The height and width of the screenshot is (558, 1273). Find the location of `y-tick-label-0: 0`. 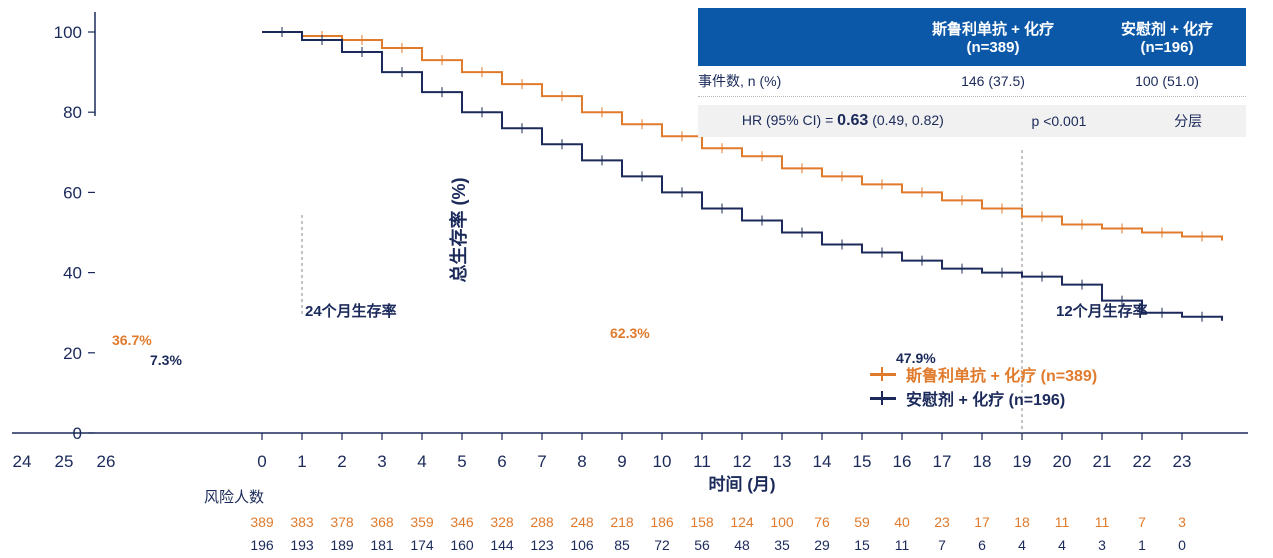

y-tick-label-0: 0 is located at coordinates (77, 433).